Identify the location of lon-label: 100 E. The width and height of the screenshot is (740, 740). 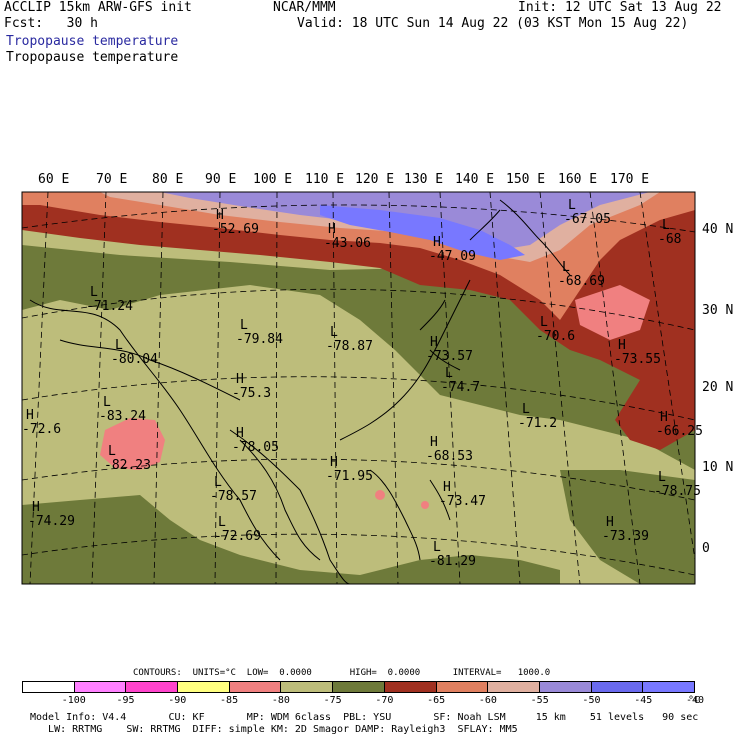
(273, 179).